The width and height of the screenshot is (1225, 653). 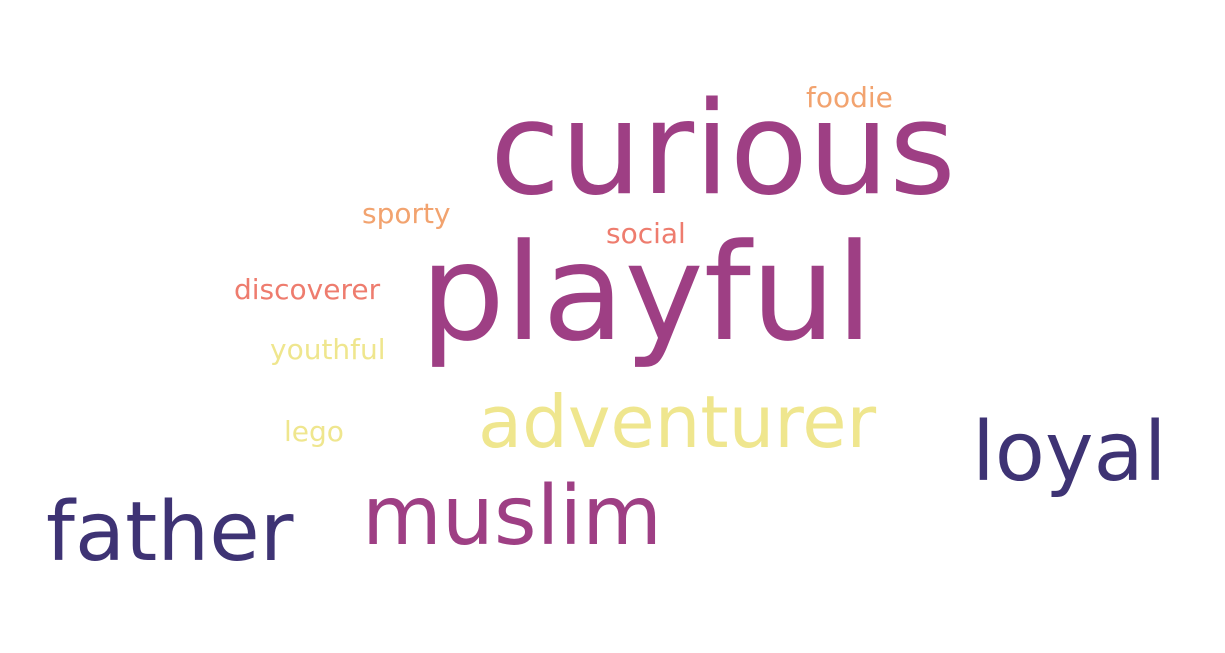 What do you see at coordinates (646, 233) in the screenshot?
I see `word-social: social` at bounding box center [646, 233].